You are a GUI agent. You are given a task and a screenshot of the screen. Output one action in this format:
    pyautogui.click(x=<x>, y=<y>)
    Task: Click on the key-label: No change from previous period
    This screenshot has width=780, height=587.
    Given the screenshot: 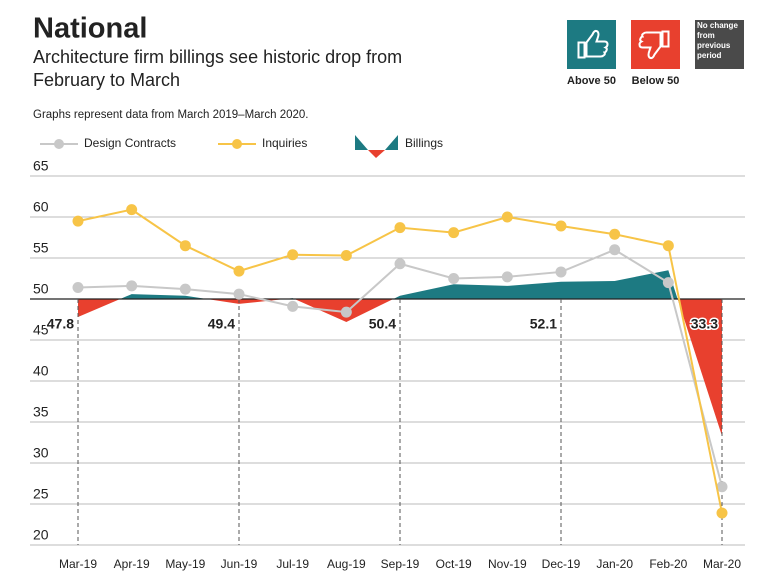 What is the action you would take?
    pyautogui.click(x=717, y=40)
    